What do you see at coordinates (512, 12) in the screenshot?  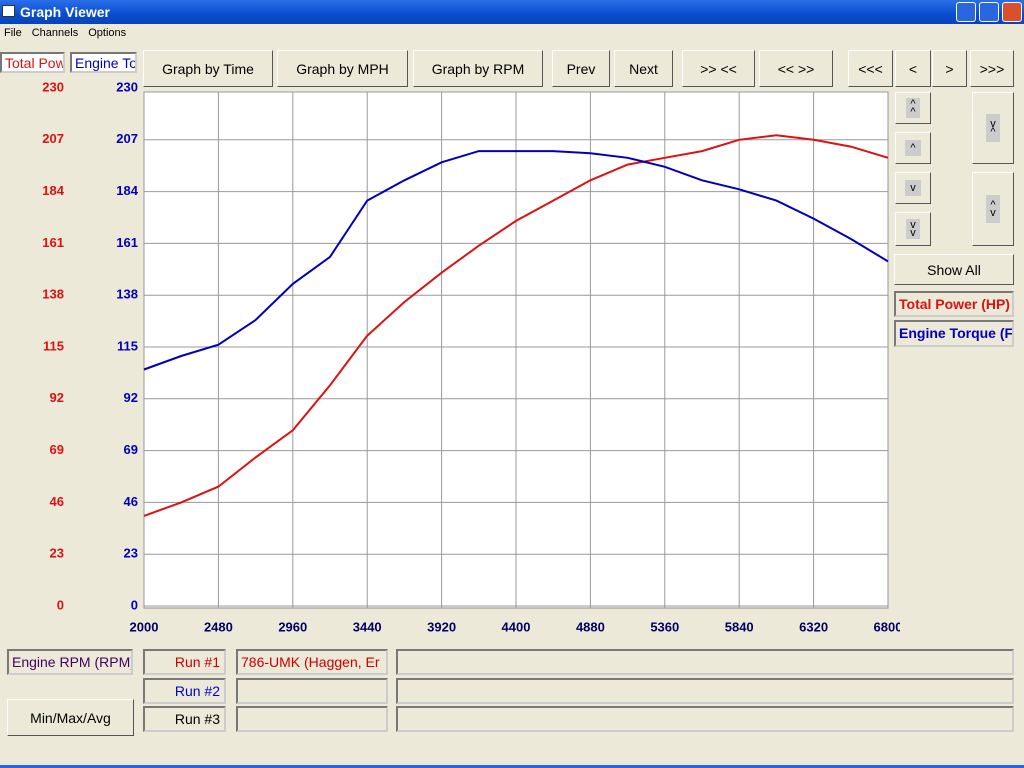 I see `title-bar: Graph Viewer` at bounding box center [512, 12].